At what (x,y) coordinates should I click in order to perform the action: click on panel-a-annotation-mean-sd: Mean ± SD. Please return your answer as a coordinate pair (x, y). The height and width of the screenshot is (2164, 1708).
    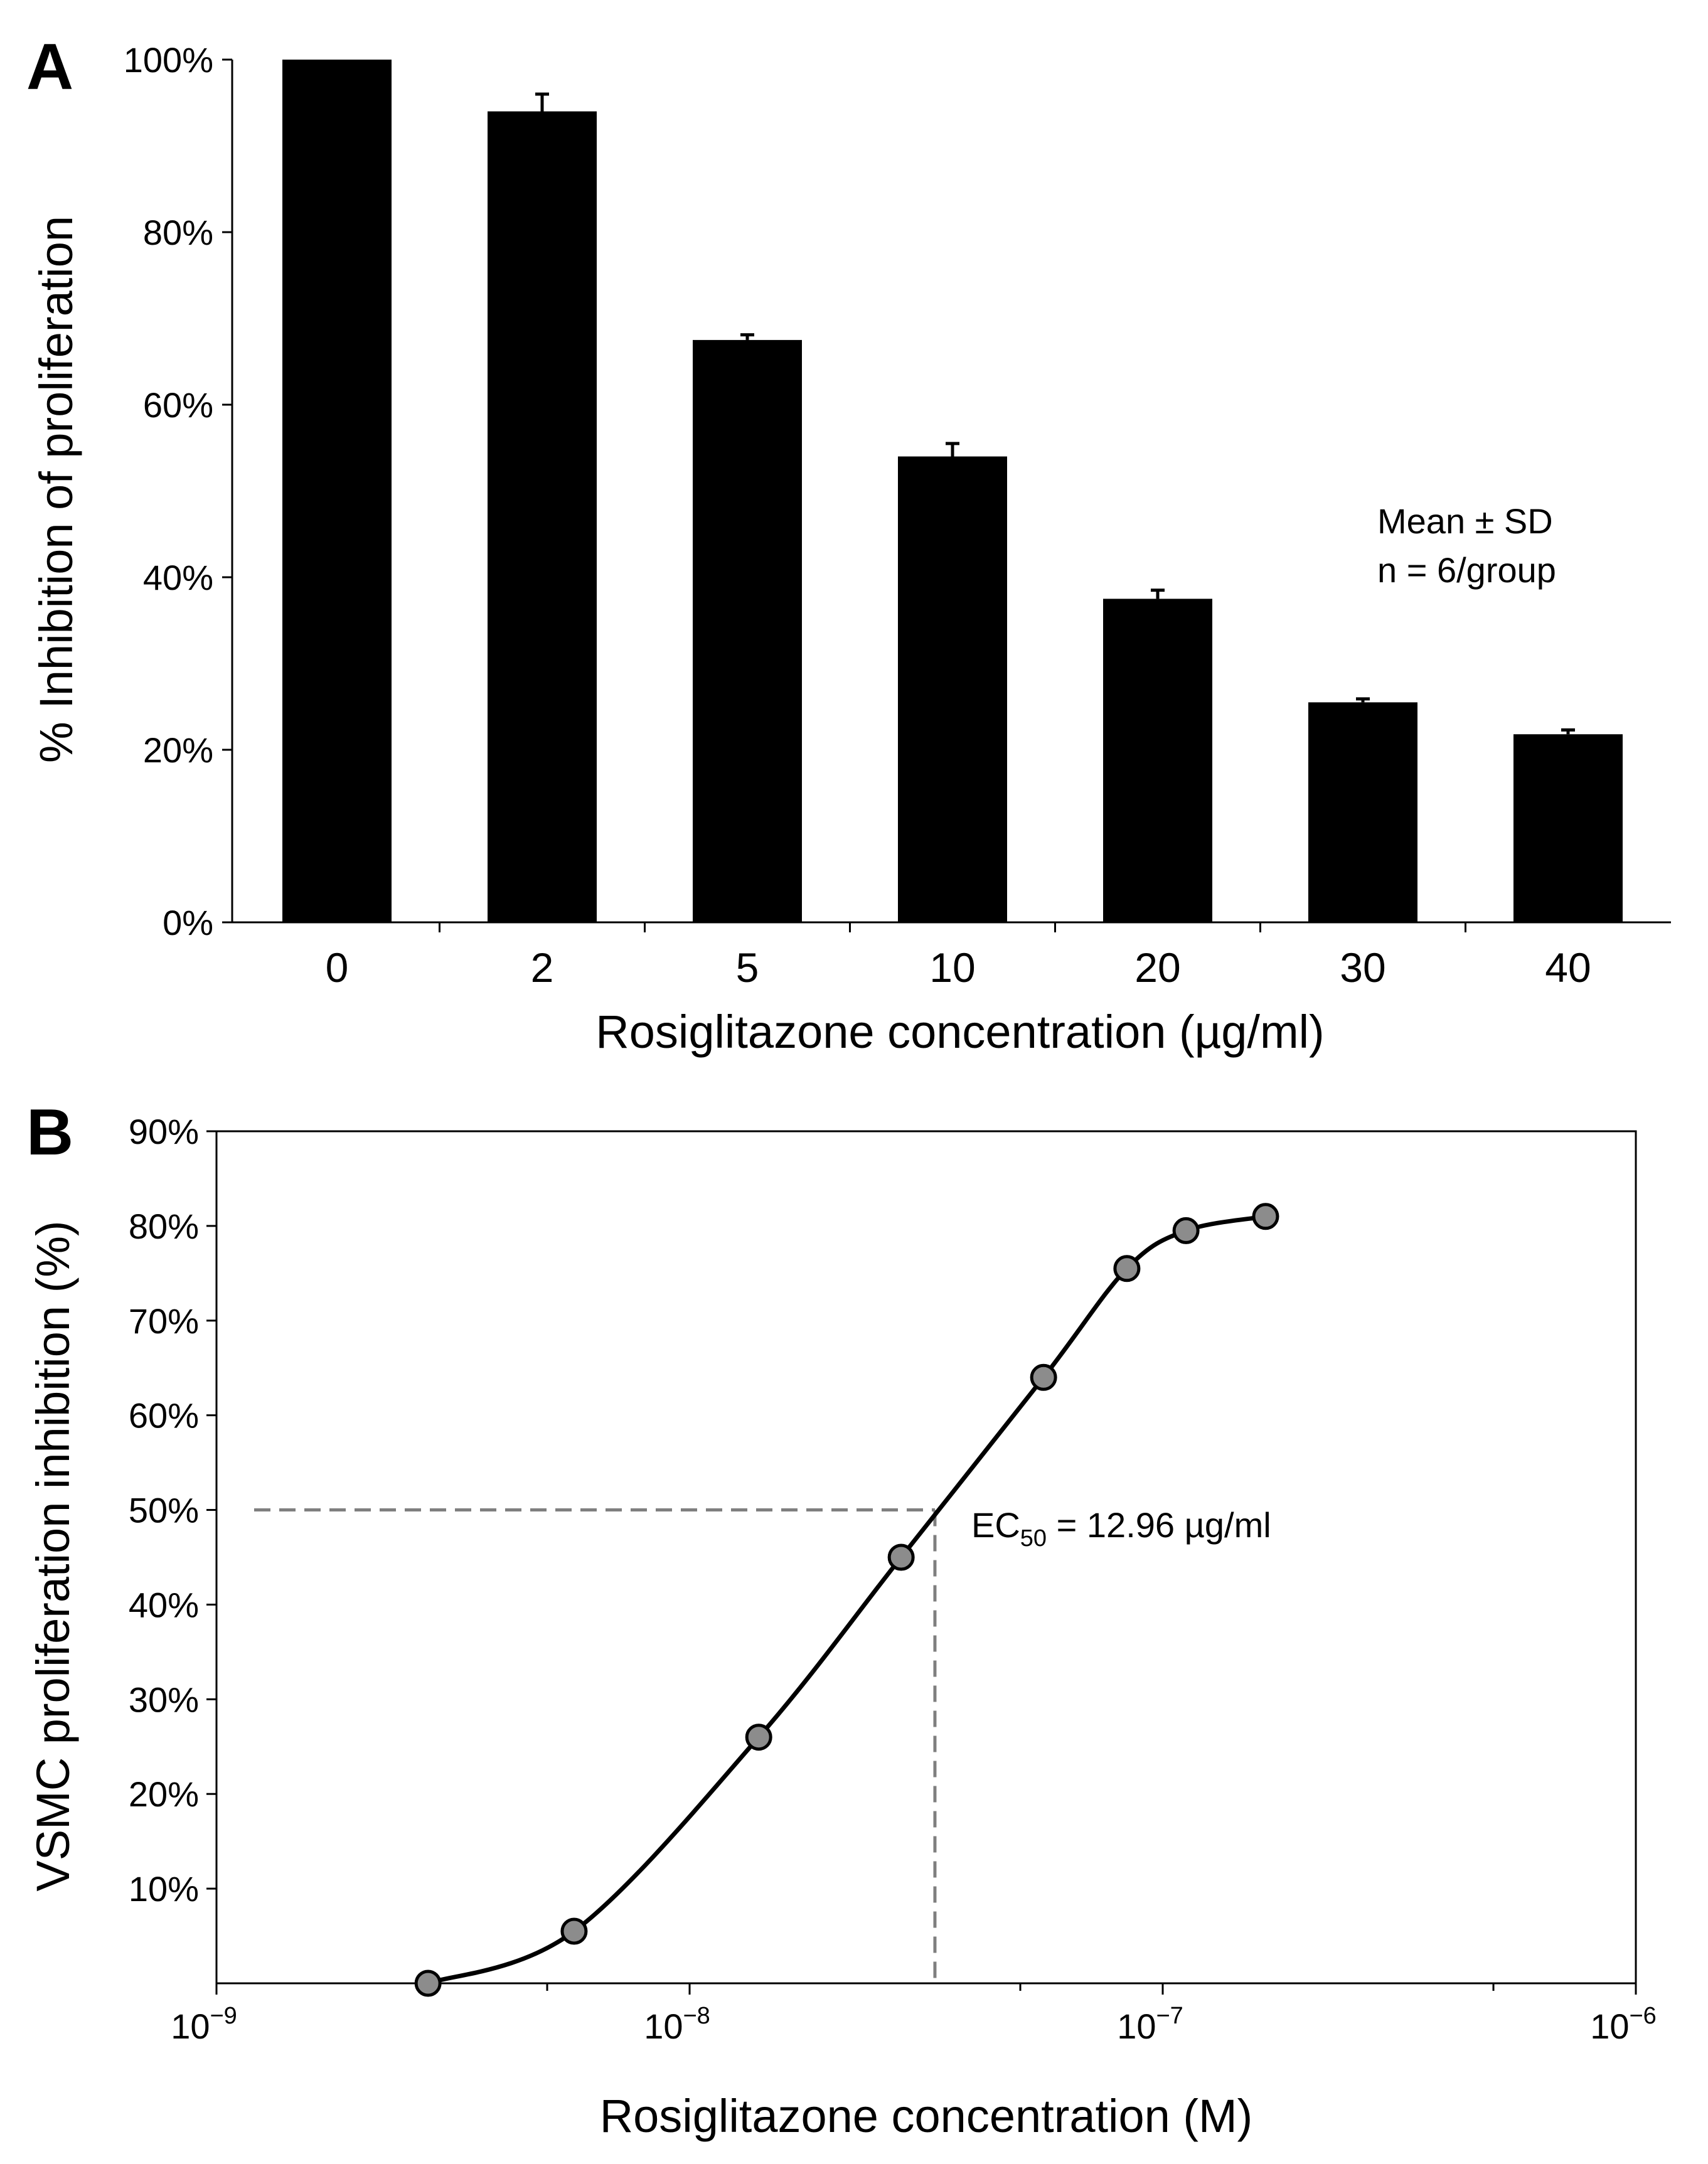
    Looking at the image, I should click on (1465, 521).